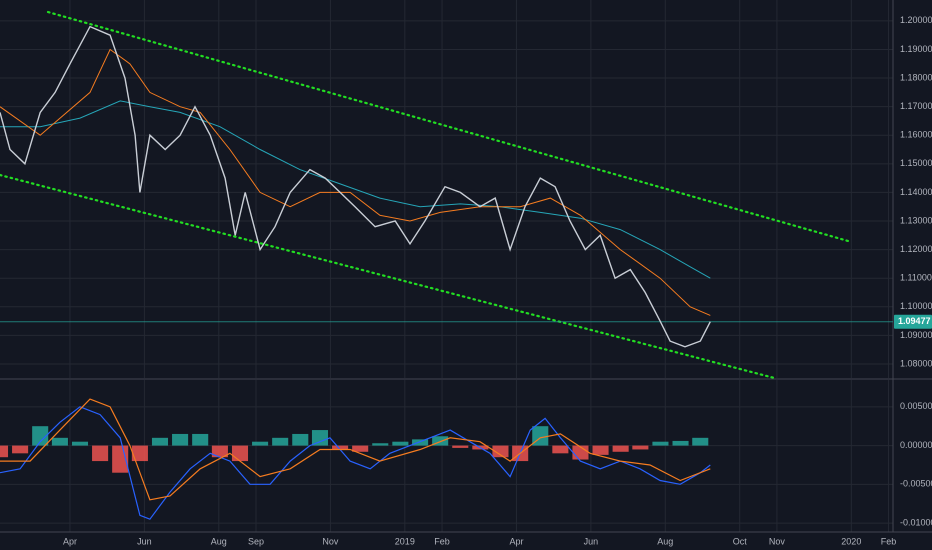 Image resolution: width=932 pixels, height=550 pixels. I want to click on y-tick-label: -0.01000, so click(916, 522).